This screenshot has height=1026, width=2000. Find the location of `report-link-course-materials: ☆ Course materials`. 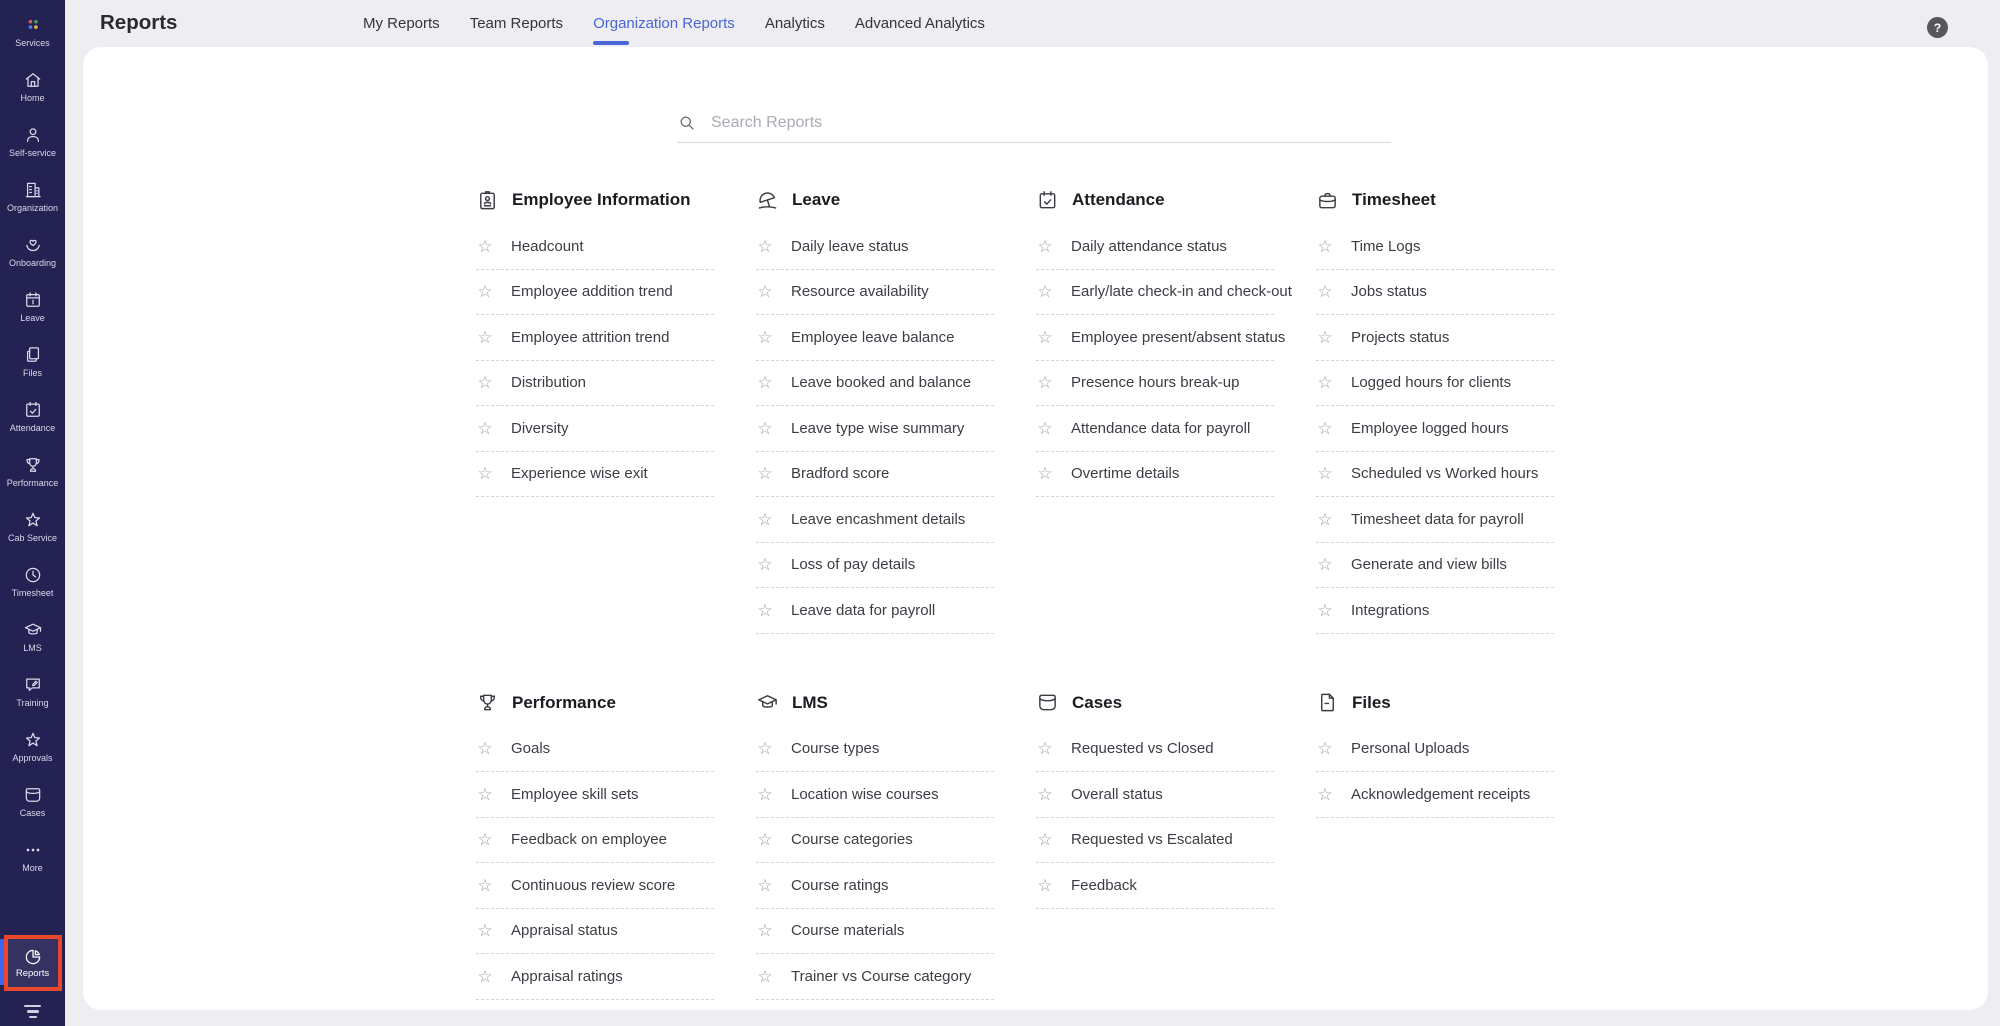

report-link-course-materials: ☆ Course materials is located at coordinates (875, 931).